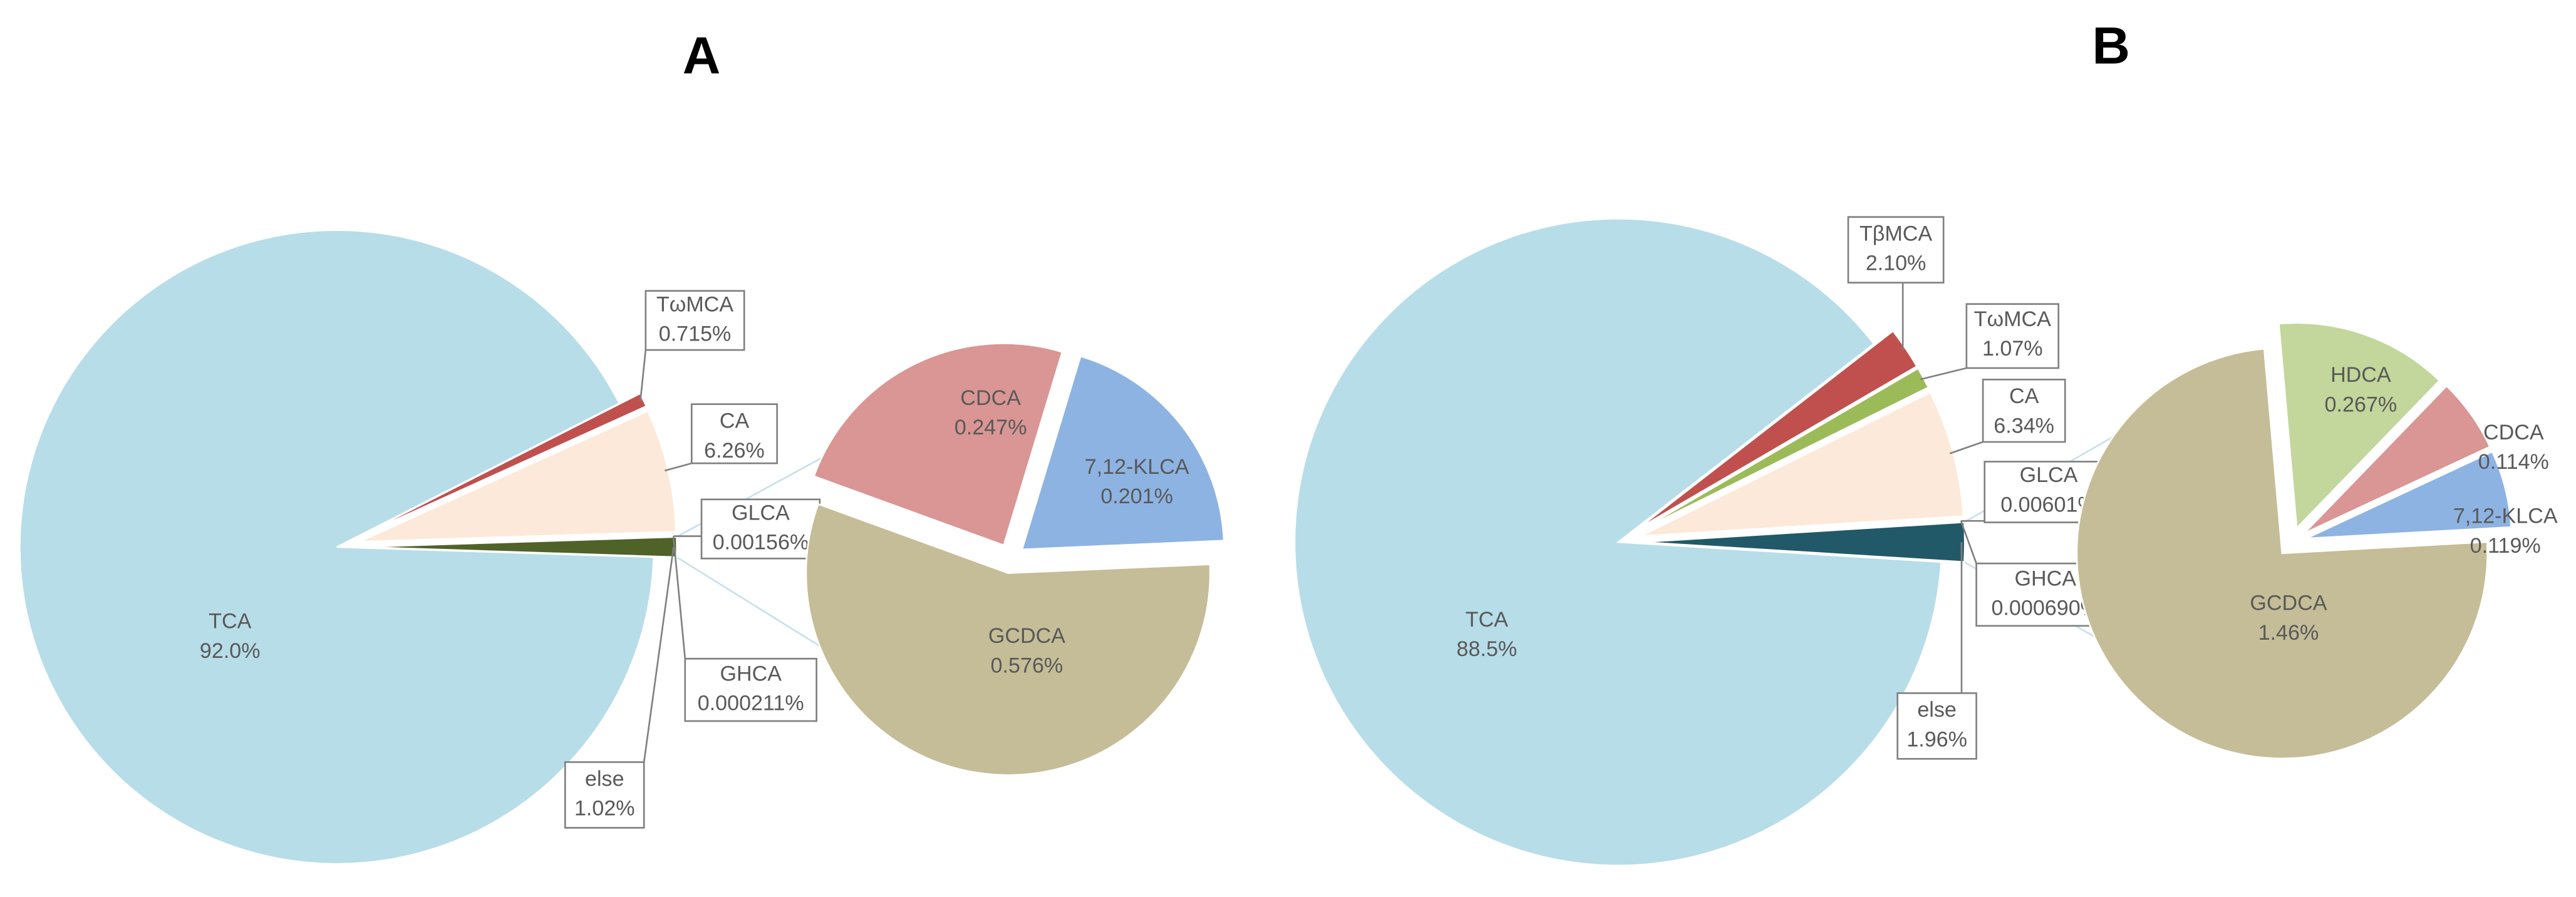 The height and width of the screenshot is (897, 2576). What do you see at coordinates (1027, 665) in the screenshot?
I see `slice-value-label: 0.576%` at bounding box center [1027, 665].